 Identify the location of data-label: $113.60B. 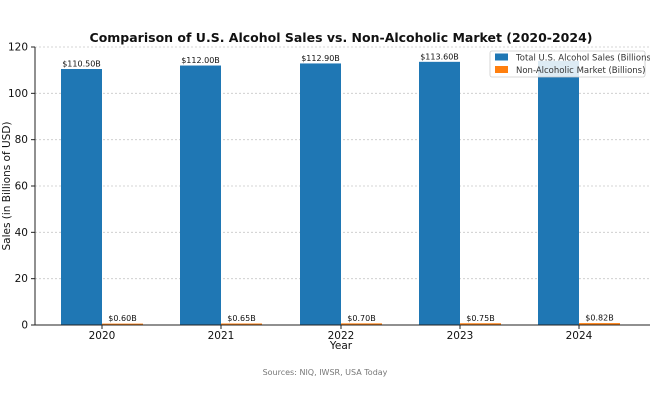
(439, 56).